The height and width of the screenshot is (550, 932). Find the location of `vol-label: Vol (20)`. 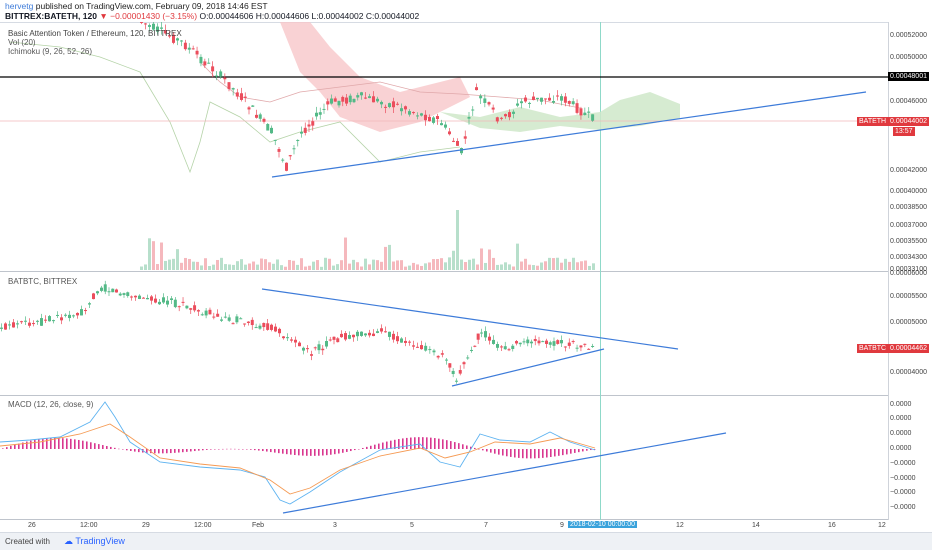

vol-label: Vol (20) is located at coordinates (22, 42).